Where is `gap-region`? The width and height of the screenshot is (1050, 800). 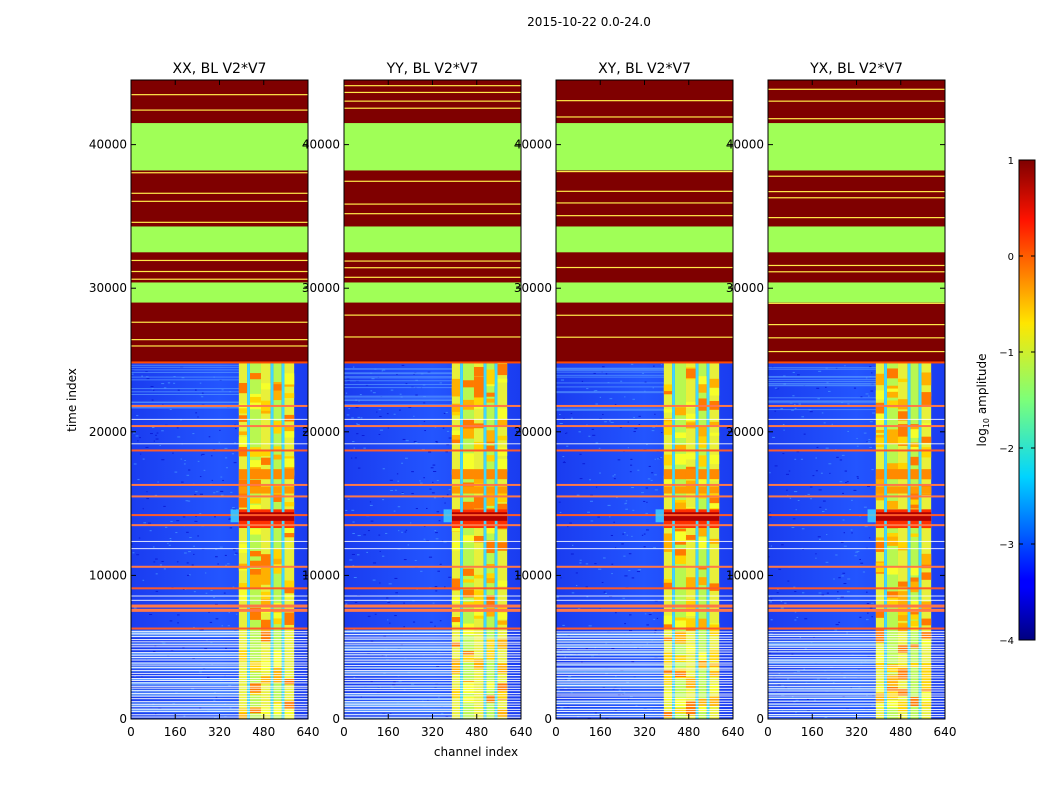 gap-region is located at coordinates (432, 239).